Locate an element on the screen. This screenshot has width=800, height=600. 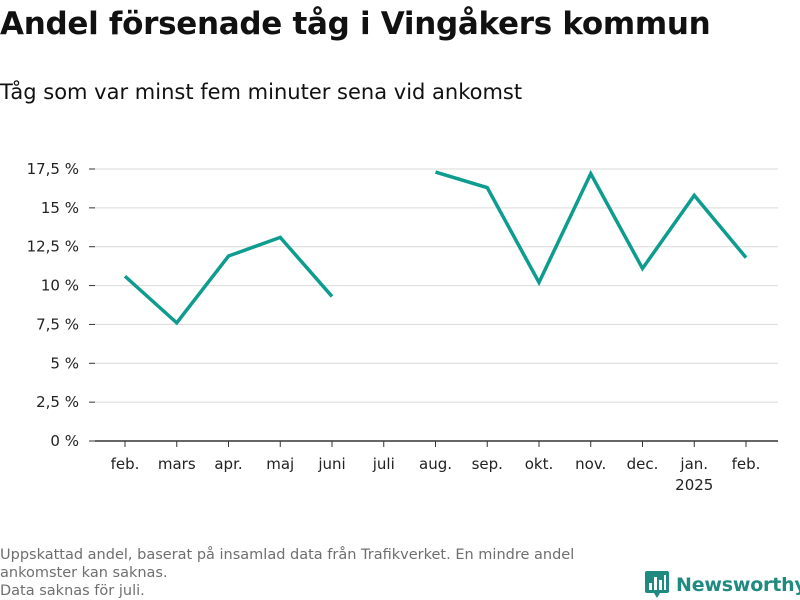
x-tick-label: okt. is located at coordinates (539, 464).